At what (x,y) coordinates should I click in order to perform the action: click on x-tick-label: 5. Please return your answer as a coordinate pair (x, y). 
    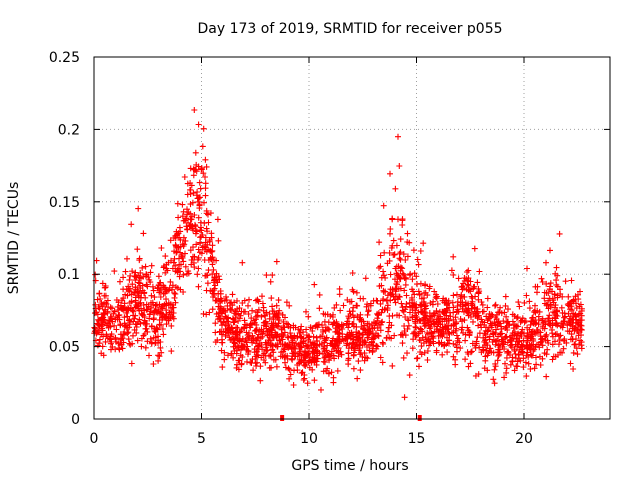
    Looking at the image, I should click on (201, 439).